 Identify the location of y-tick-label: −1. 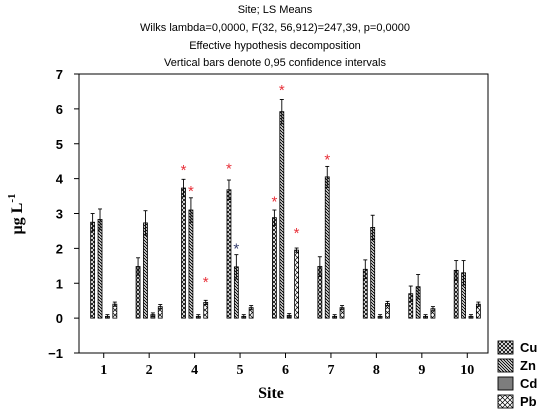
(55, 353).